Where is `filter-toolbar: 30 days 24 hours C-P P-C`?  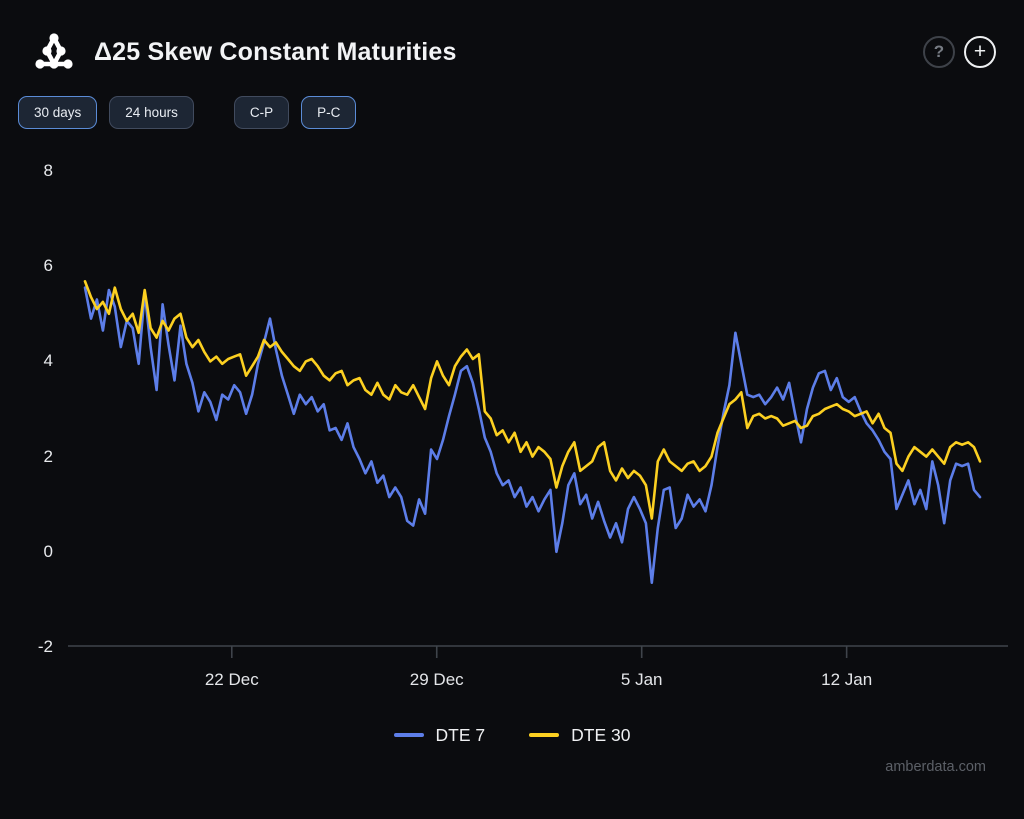 filter-toolbar: 30 days 24 hours C-P P-C is located at coordinates (187, 112).